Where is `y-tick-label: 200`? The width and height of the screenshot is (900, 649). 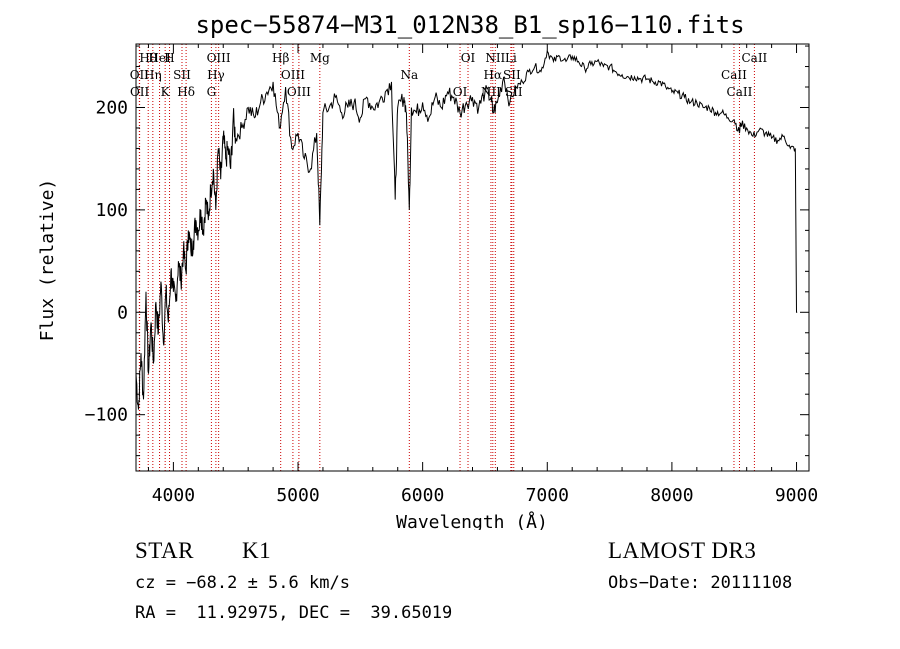
y-tick-label: 200 is located at coordinates (111, 107).